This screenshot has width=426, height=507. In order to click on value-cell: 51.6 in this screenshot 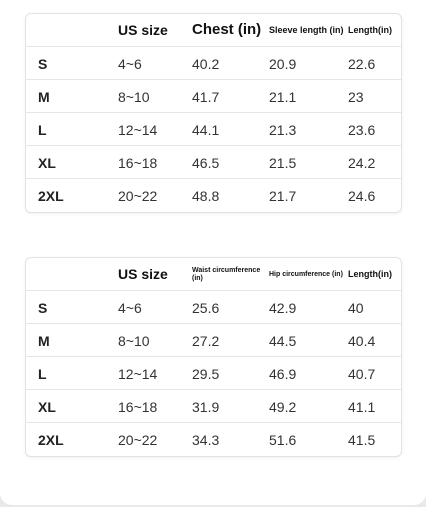, I will do `click(283, 439)`.